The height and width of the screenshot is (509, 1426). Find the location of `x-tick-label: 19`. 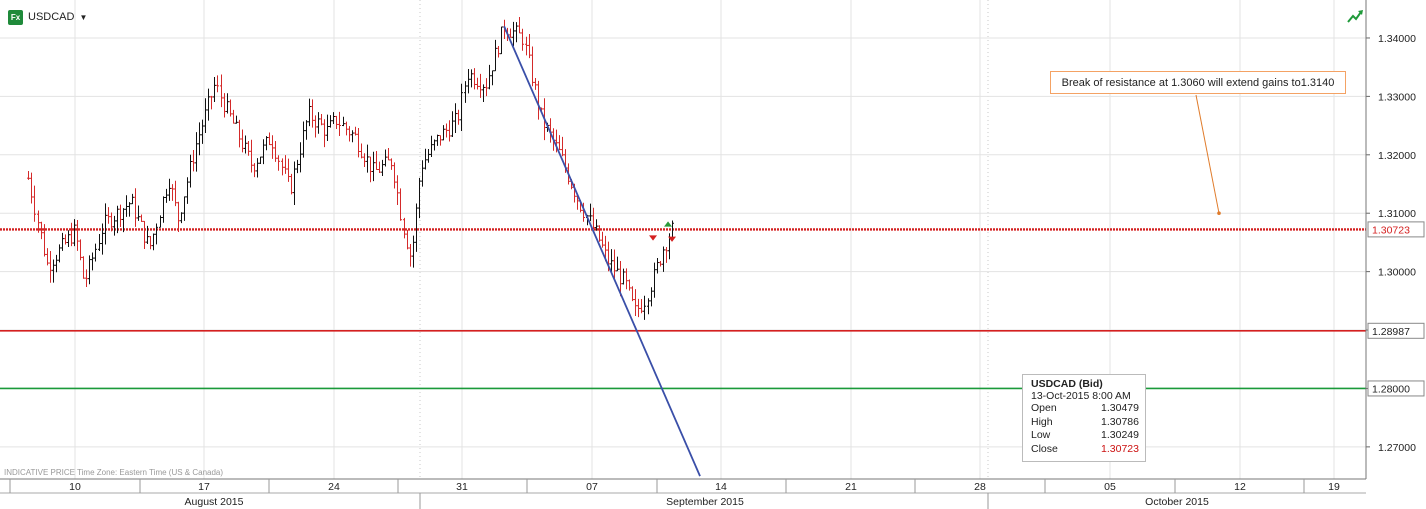

x-tick-label: 19 is located at coordinates (1334, 487).